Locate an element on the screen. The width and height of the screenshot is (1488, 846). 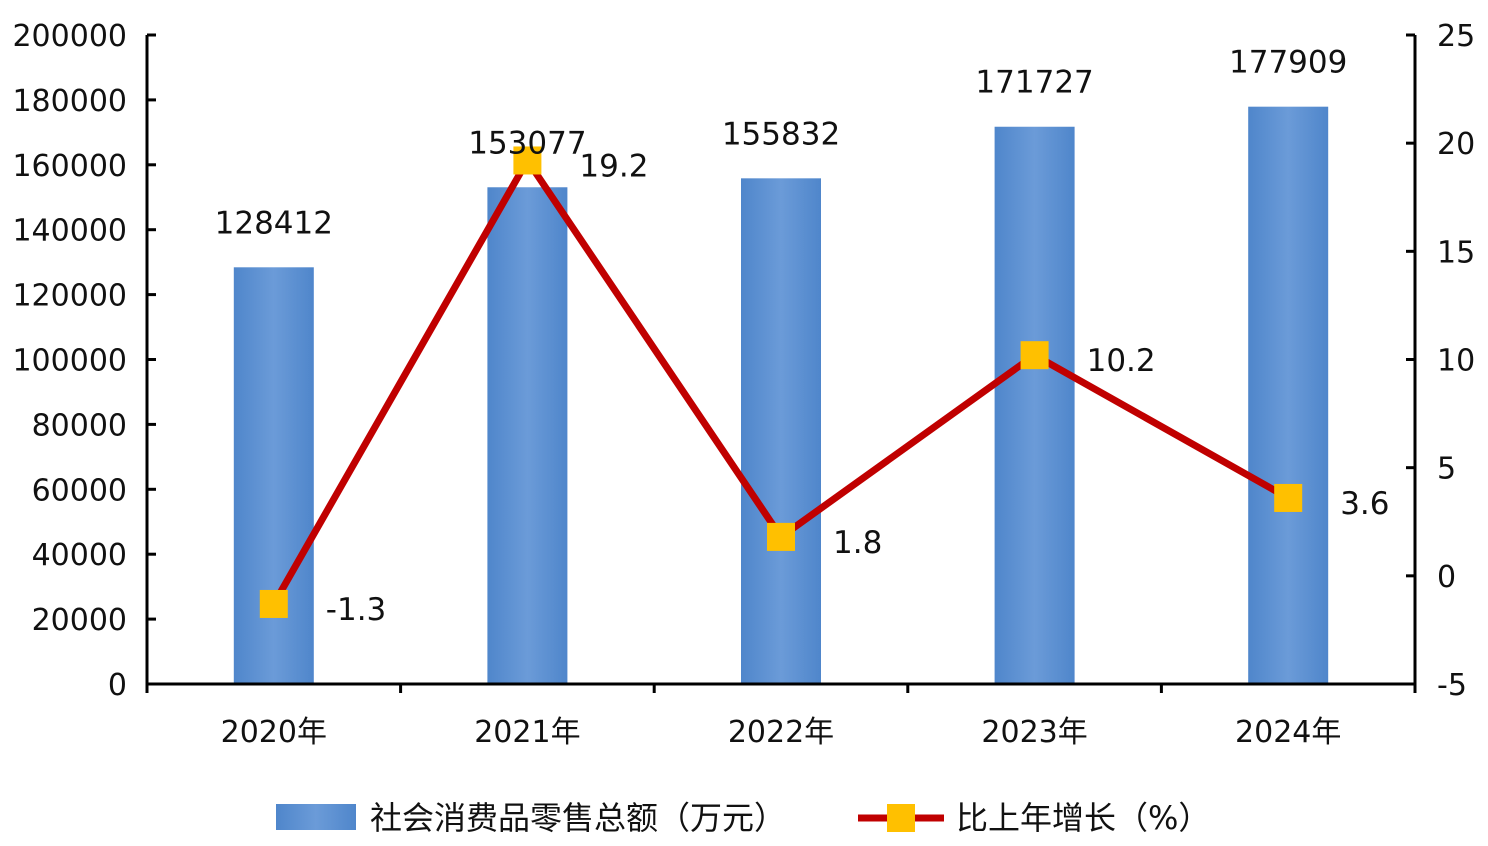
bar-value-label: 153077 is located at coordinates (527, 143).